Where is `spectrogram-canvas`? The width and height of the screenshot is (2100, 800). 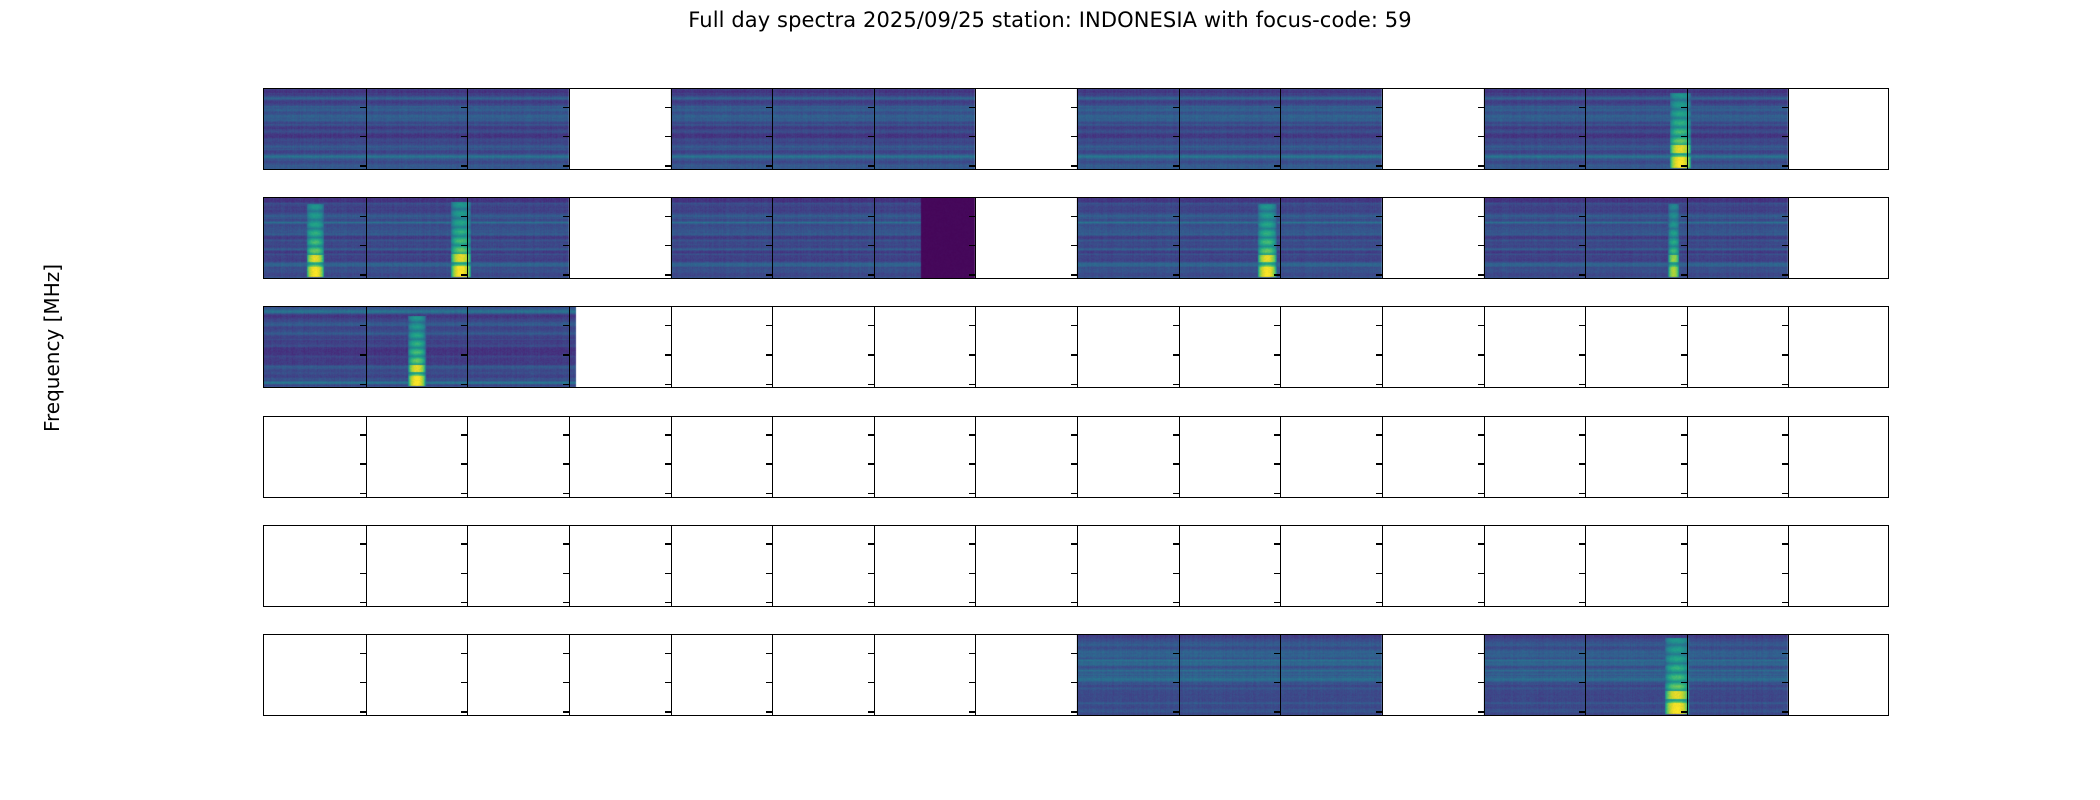 spectrogram-canvas is located at coordinates (1076, 675).